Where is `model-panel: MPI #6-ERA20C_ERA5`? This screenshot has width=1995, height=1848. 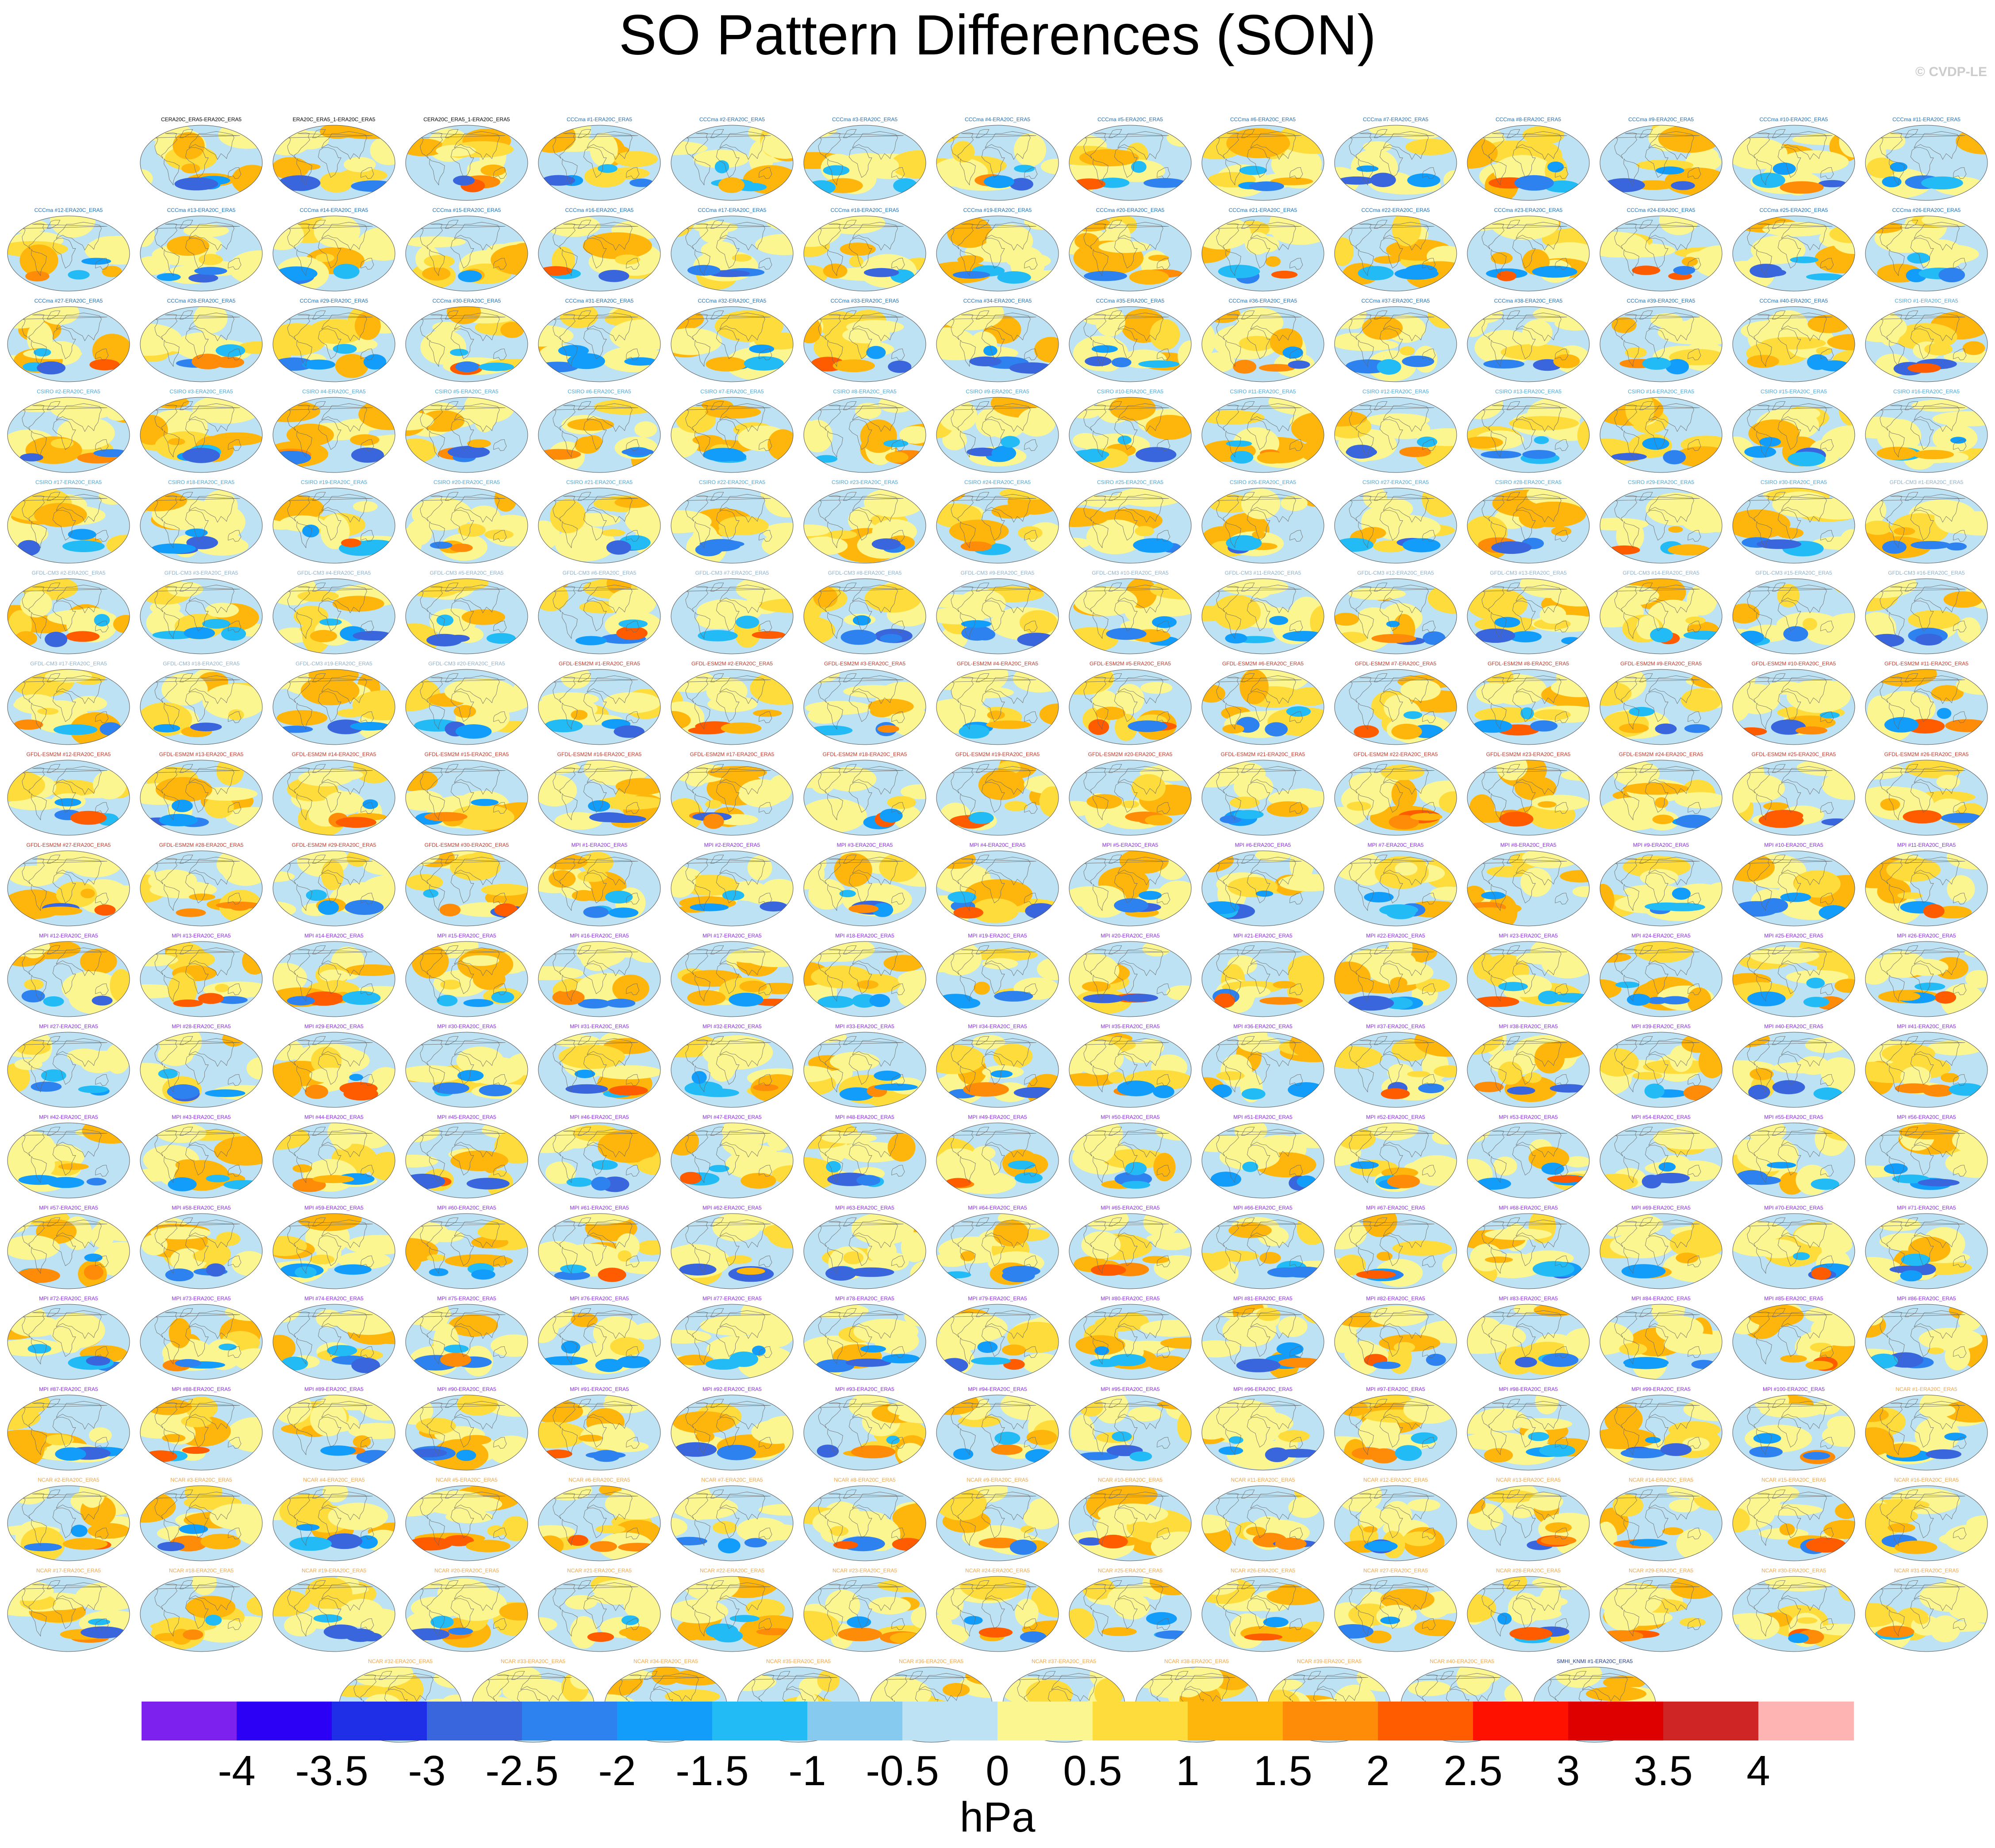 model-panel: MPI #6-ERA20C_ERA5 is located at coordinates (1263, 885).